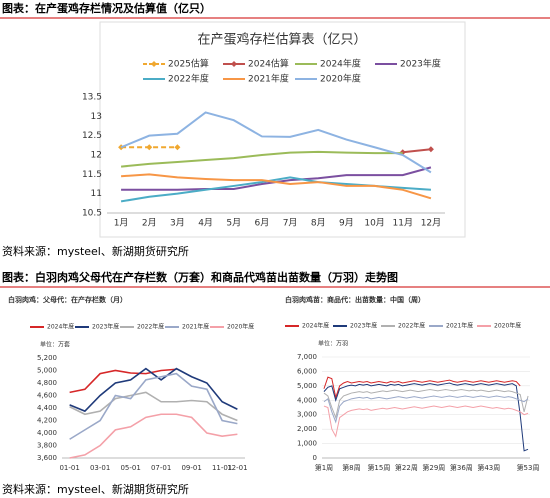  Describe the element at coordinates (355, 299) in the screenshot. I see `chart-title: 白羽肉鸡苗：商品代：出苗数量：中国（周）` at that location.